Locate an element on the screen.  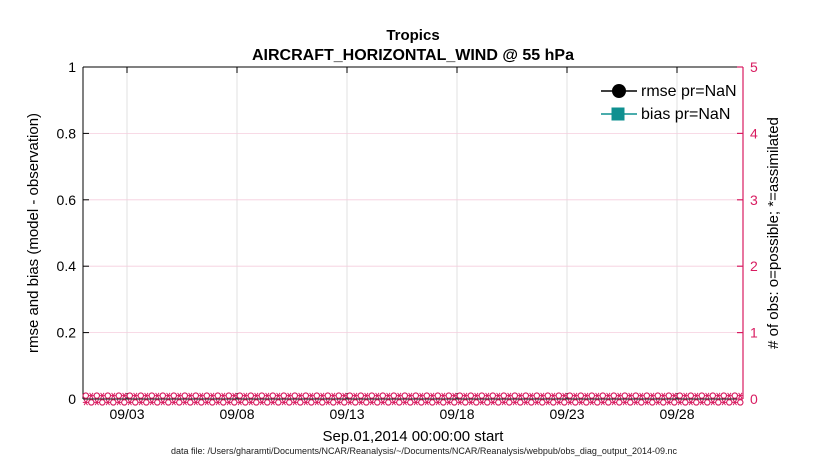
legend-bias-square-marker is located at coordinates (618, 114).